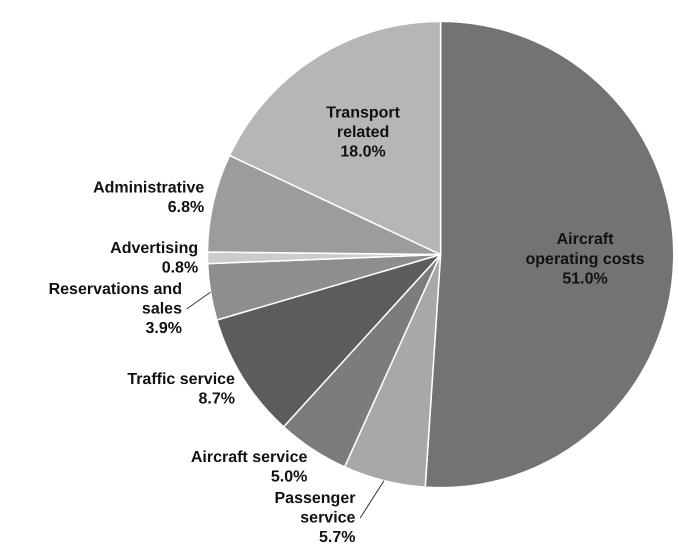  What do you see at coordinates (154, 248) in the screenshot?
I see `slice-label: Advertising` at bounding box center [154, 248].